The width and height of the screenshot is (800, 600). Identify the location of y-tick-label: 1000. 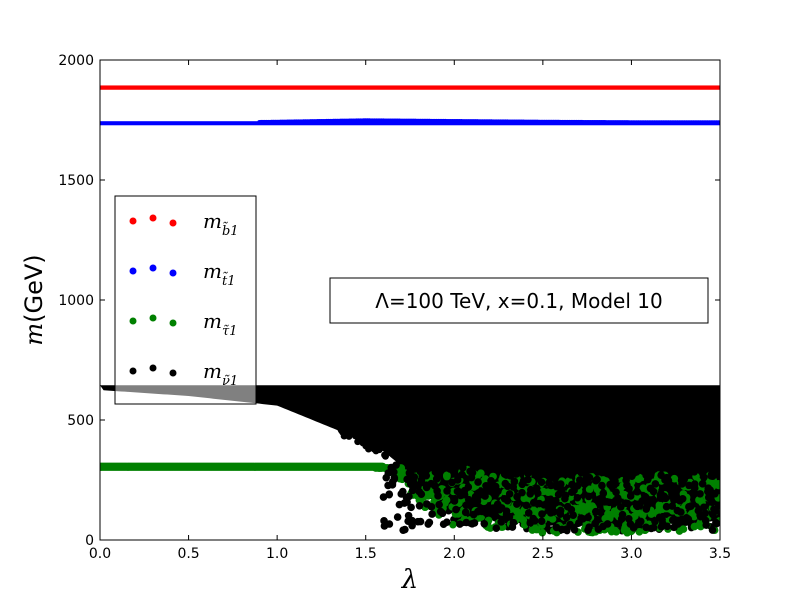
(76, 301).